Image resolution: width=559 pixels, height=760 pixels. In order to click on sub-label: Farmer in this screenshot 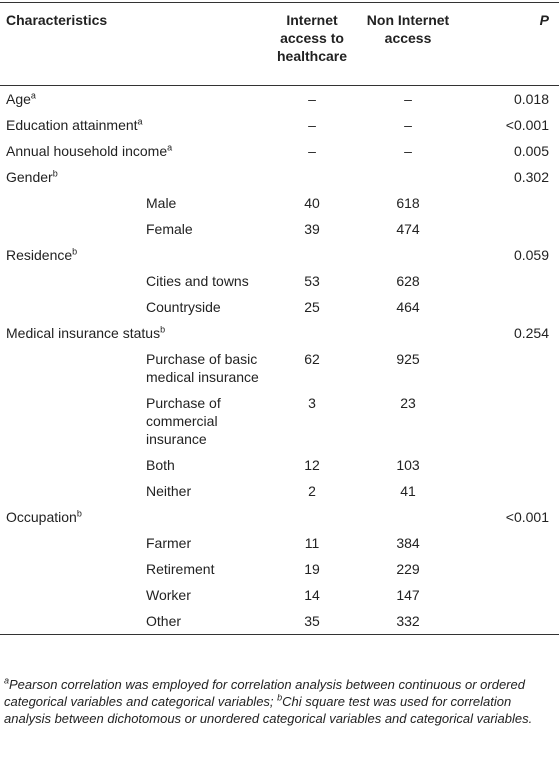, I will do `click(169, 543)`.